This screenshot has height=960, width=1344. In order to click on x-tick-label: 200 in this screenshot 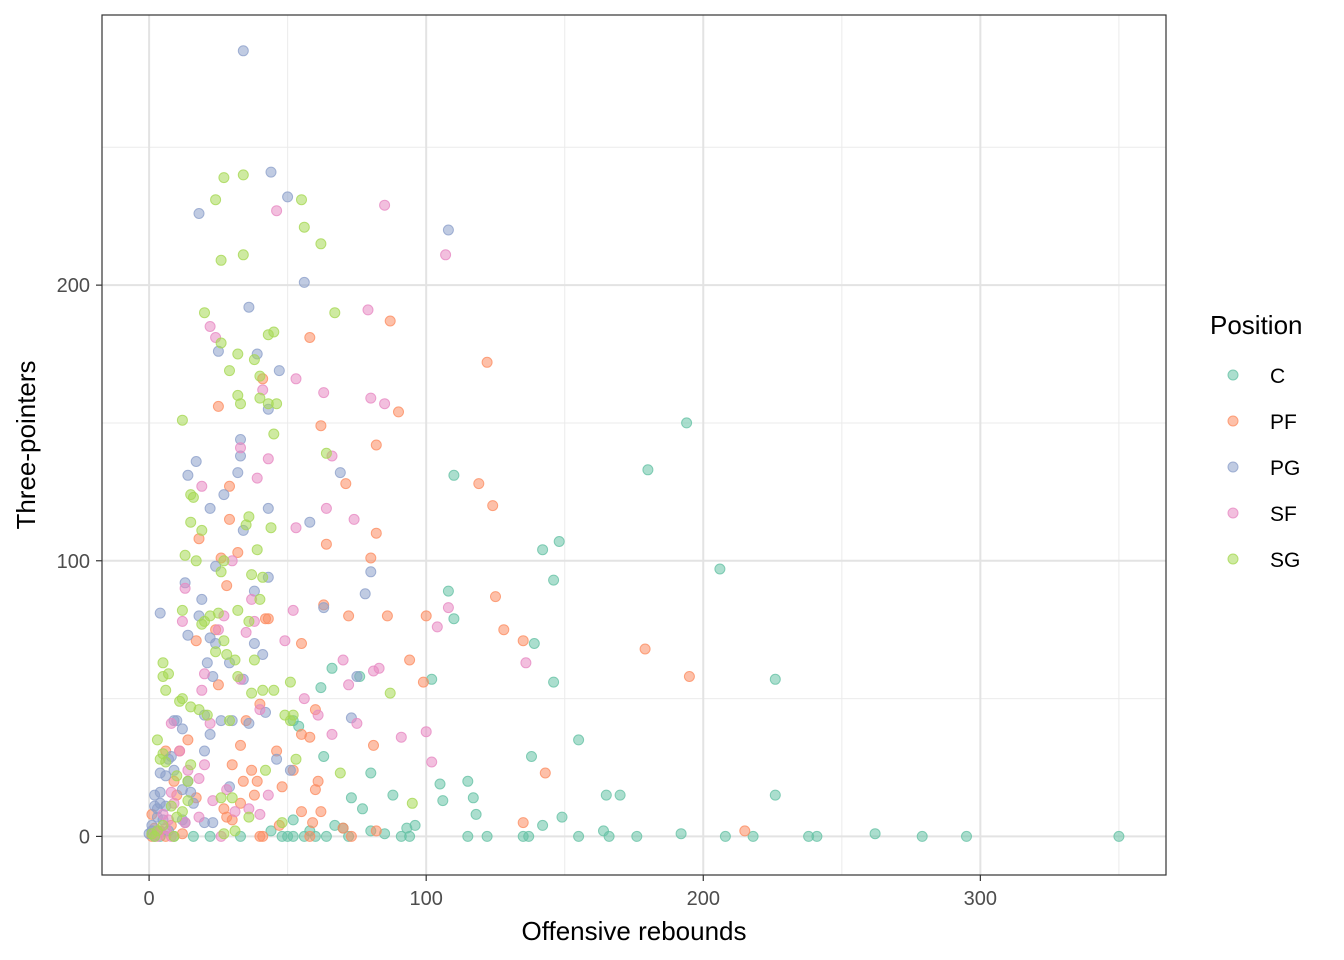, I will do `click(703, 899)`.